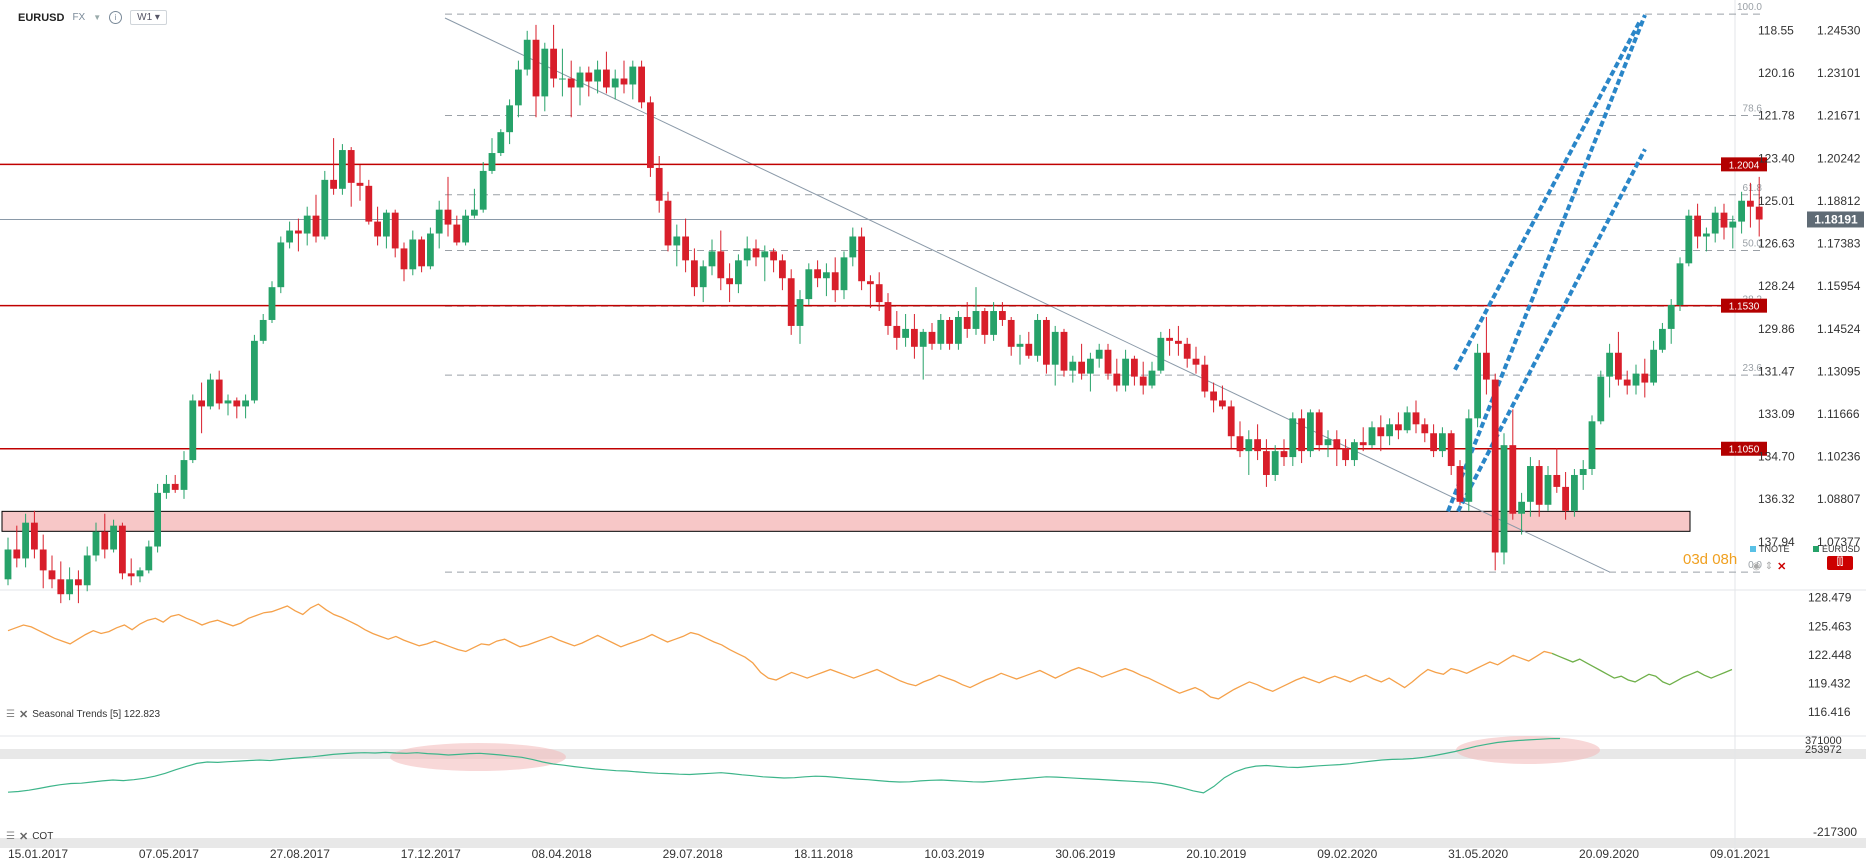 The image size is (1866, 865). I want to click on cot-axis-tick: 371000, so click(1823, 741).